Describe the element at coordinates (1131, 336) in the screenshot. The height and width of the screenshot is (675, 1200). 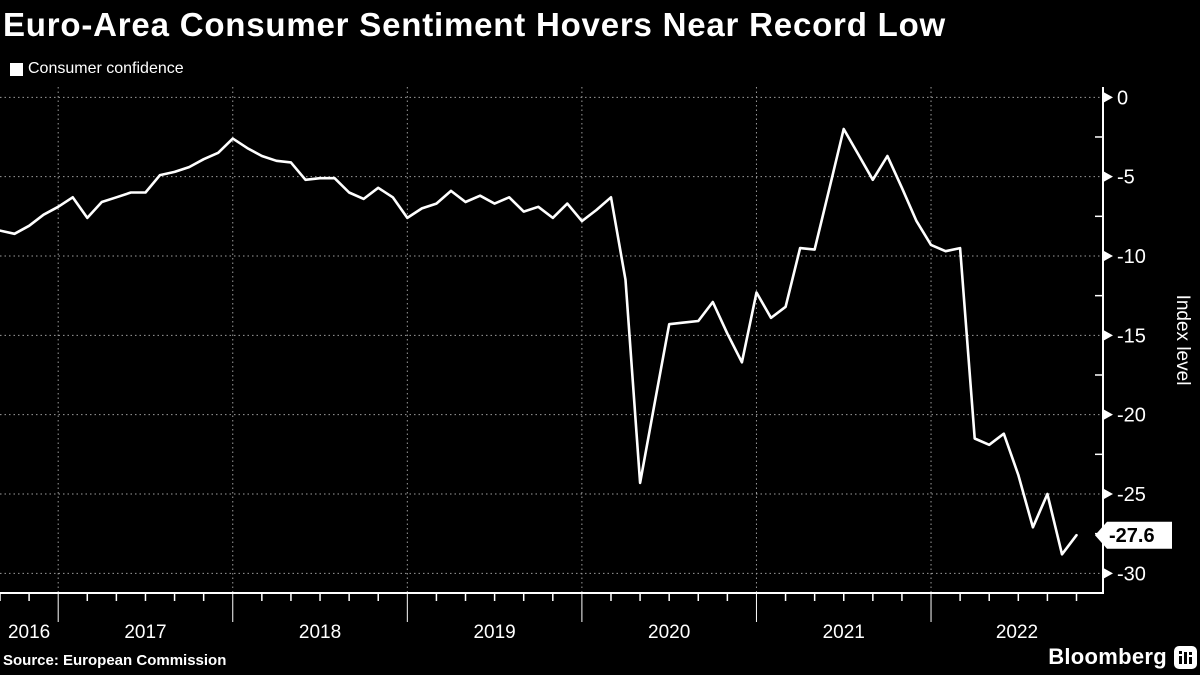
I see `y-tick-label: -15` at that location.